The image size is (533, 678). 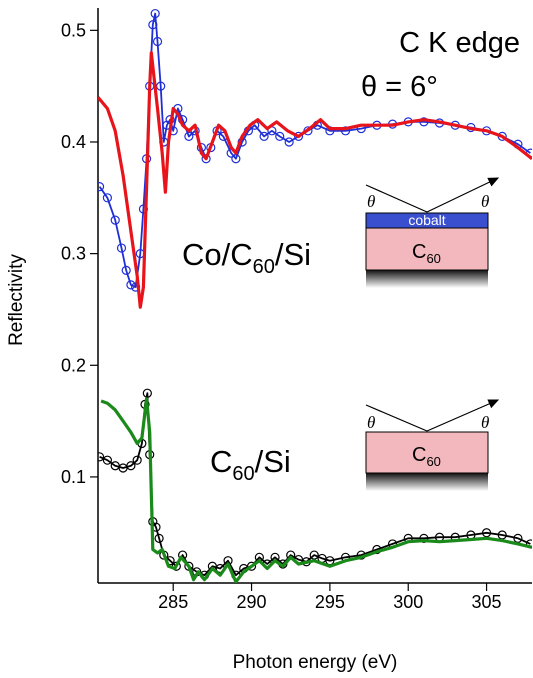 What do you see at coordinates (73, 30) in the screenshot?
I see `y-tick-label: 0.5` at bounding box center [73, 30].